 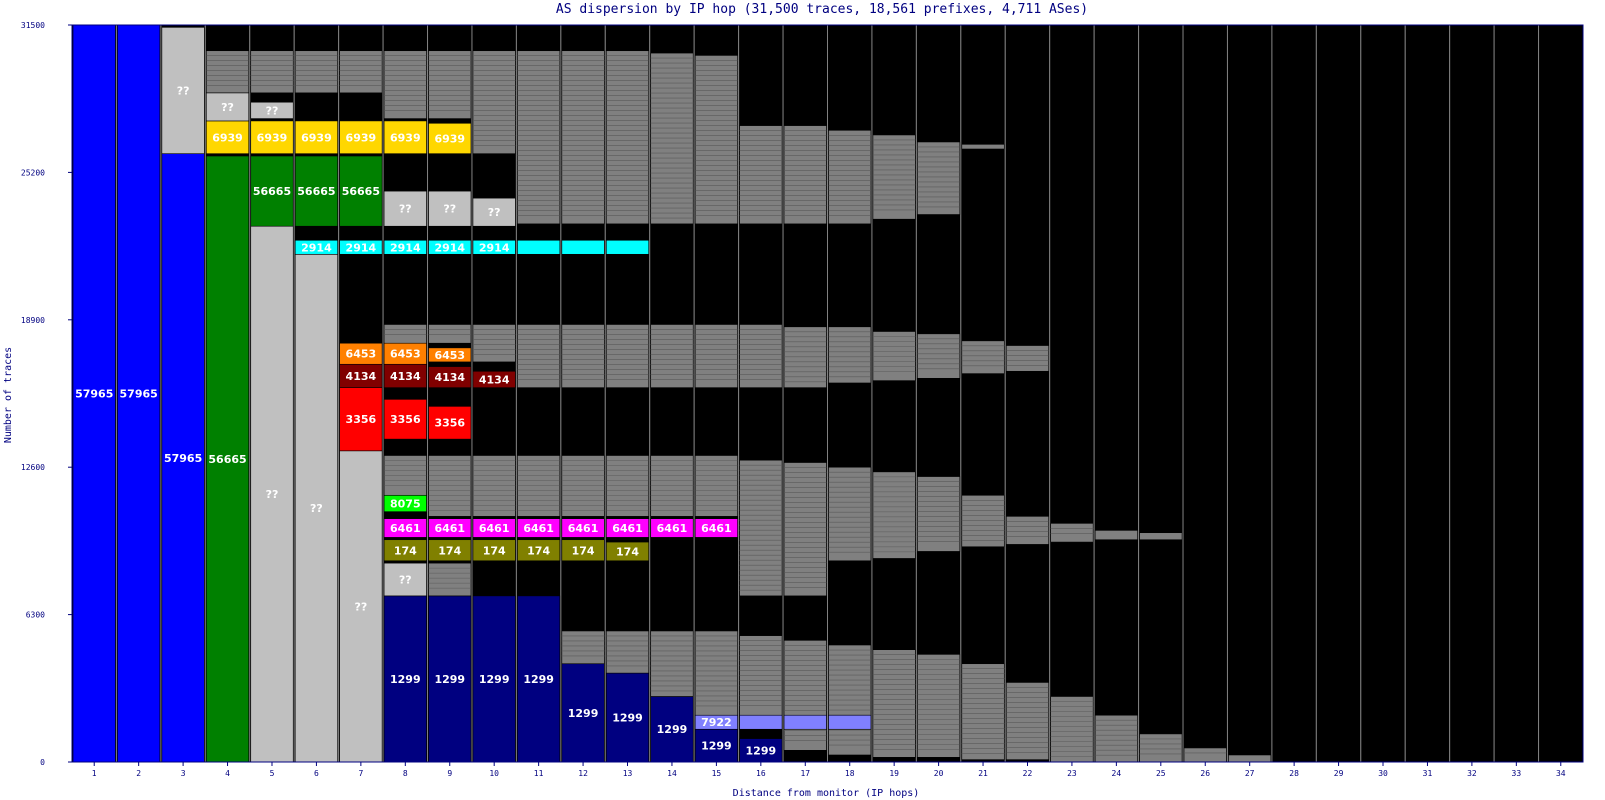 What do you see at coordinates (42, 762) in the screenshot?
I see `y-tick-label: 0` at bounding box center [42, 762].